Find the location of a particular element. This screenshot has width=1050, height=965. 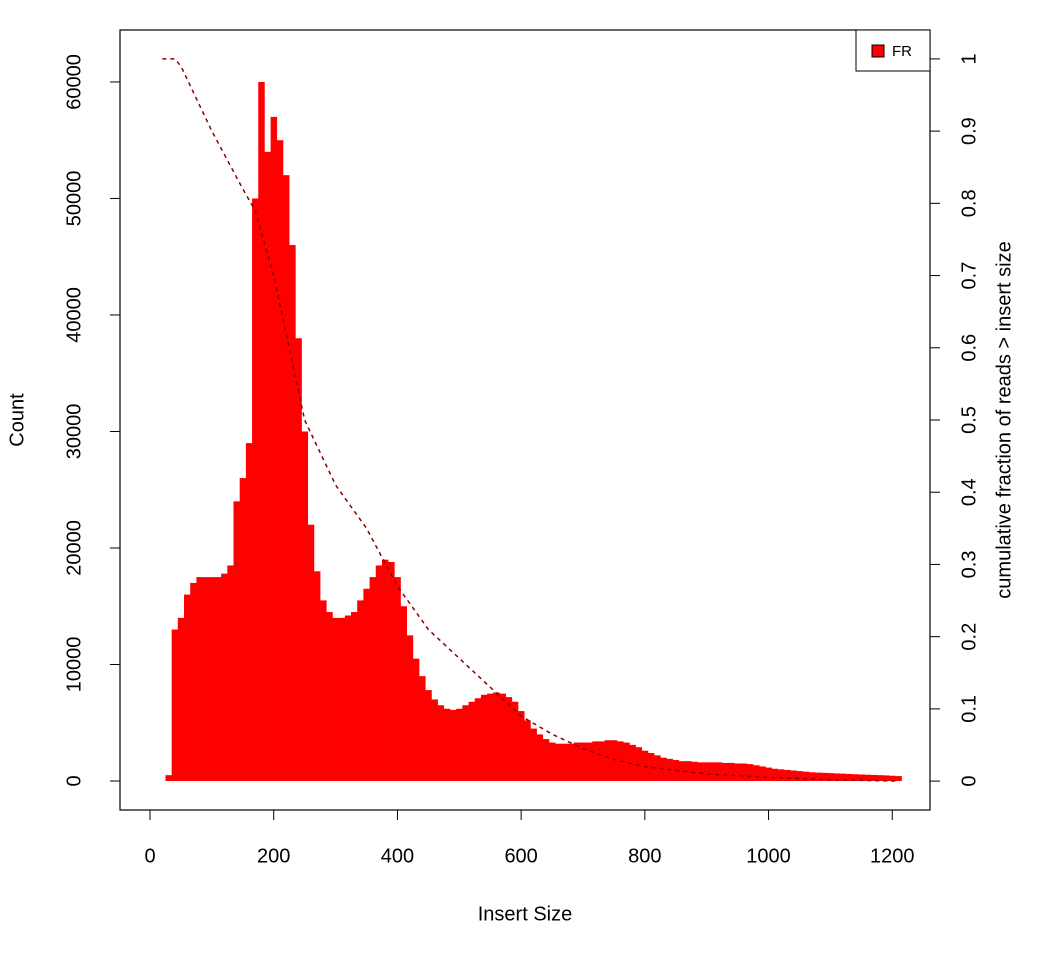

y2-tick-label: 1 is located at coordinates (969, 58).